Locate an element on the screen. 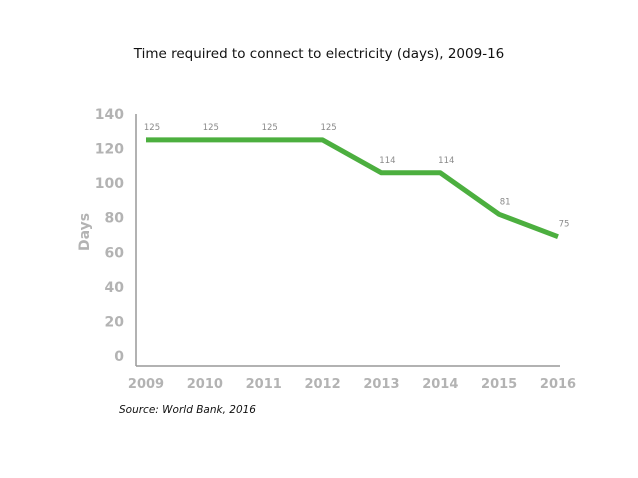  y-tick-label: 80 is located at coordinates (115, 219).